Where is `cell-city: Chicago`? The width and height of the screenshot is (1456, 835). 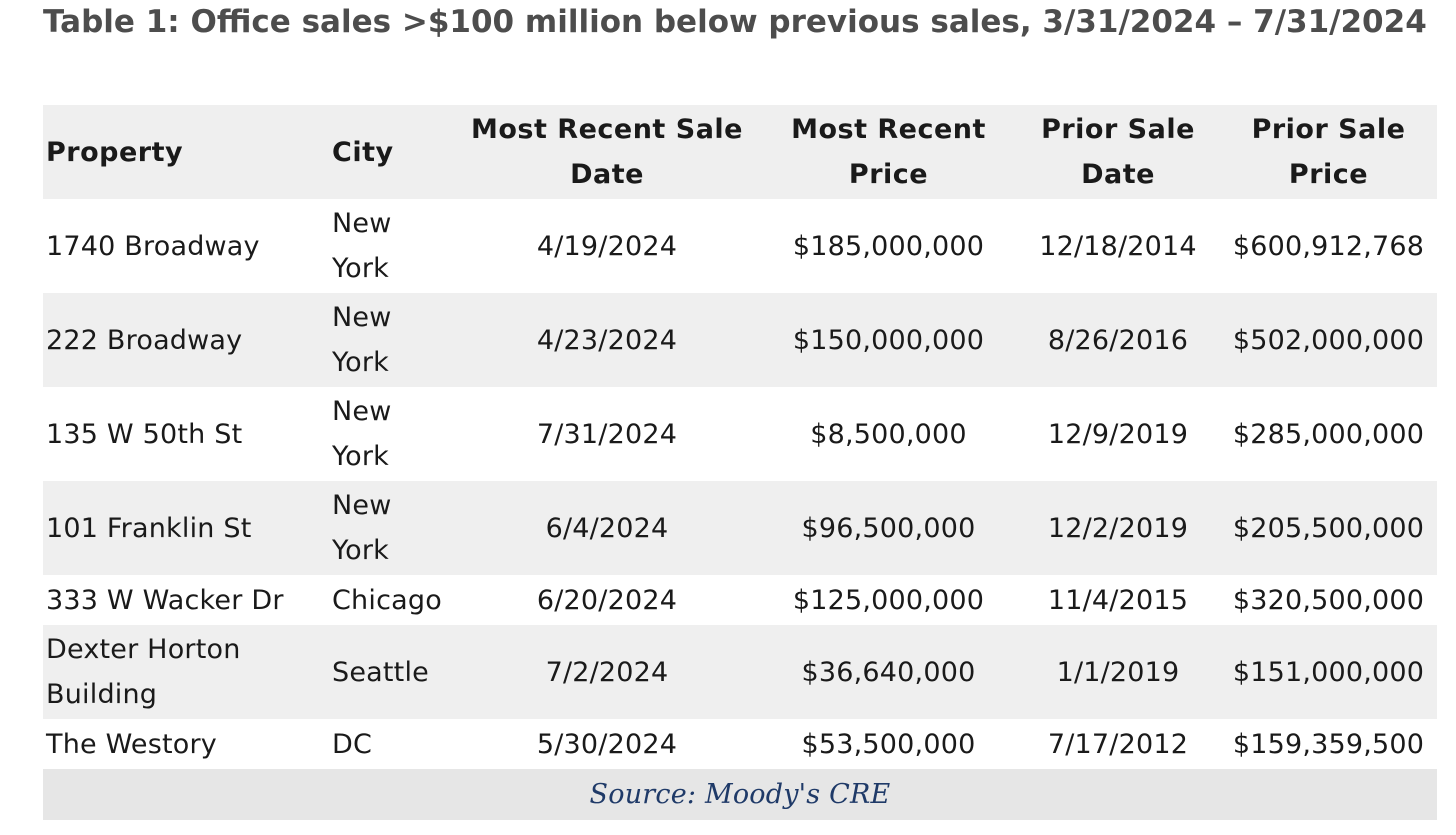
cell-city: Chicago is located at coordinates (391, 600).